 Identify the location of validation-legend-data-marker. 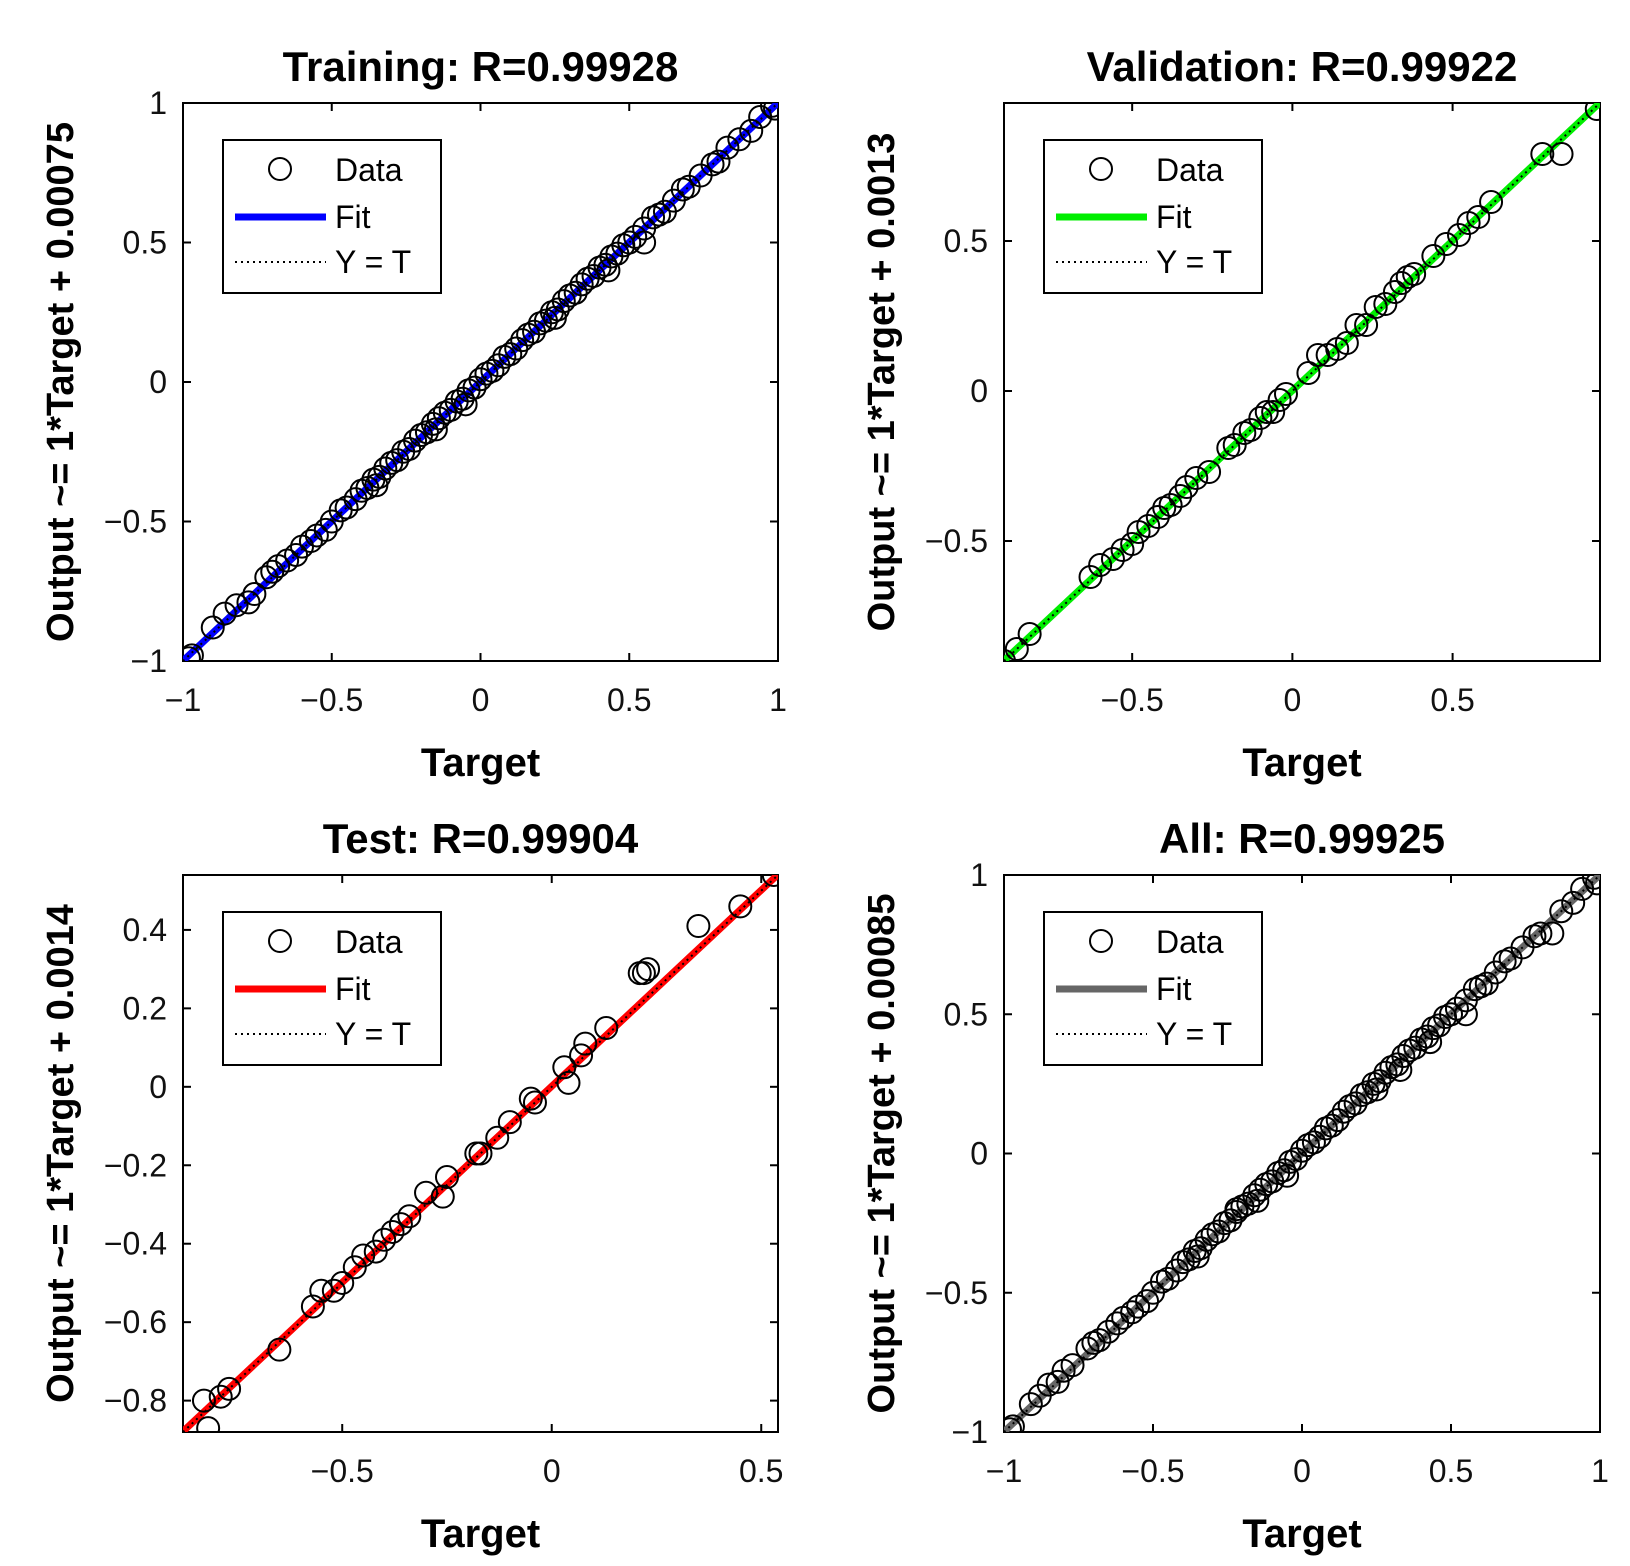
(1101, 169).